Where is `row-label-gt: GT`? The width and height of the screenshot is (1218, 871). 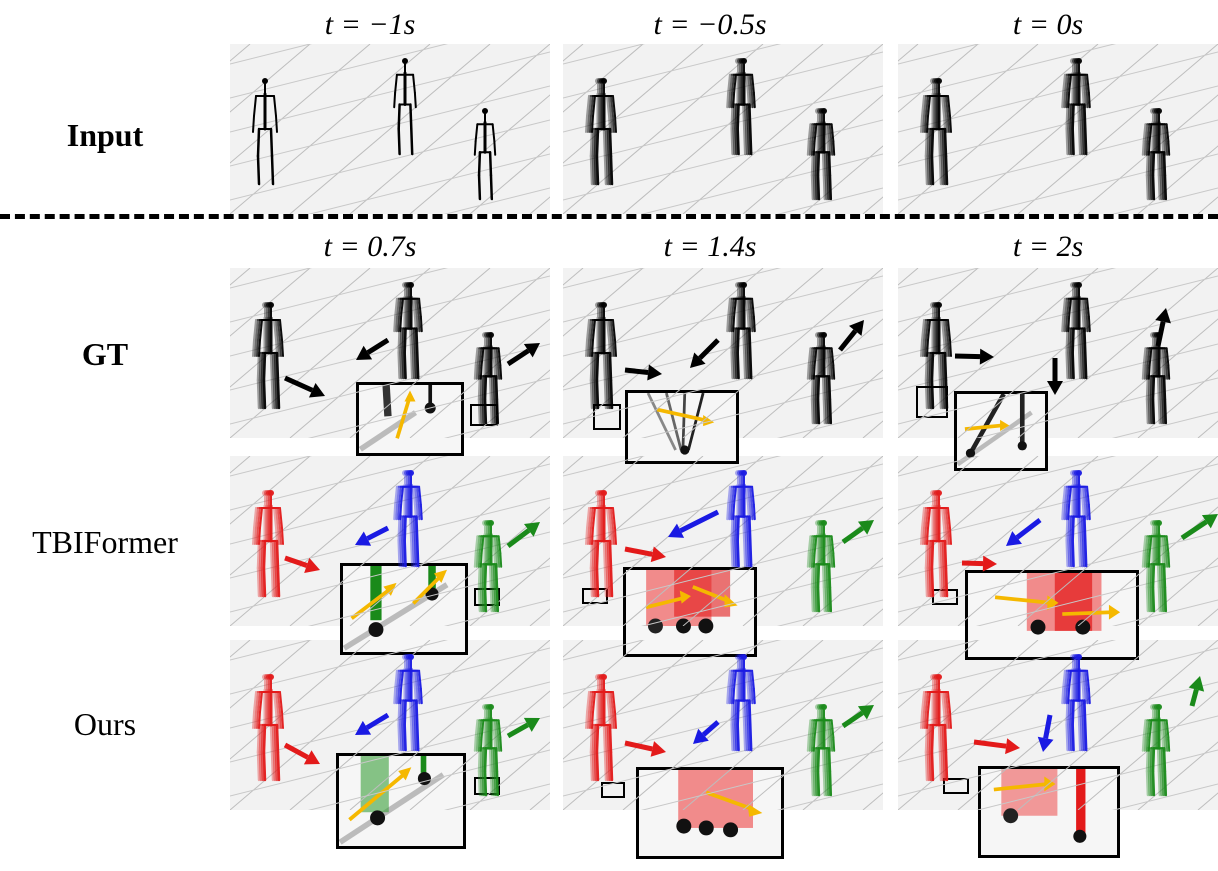
row-label-gt: GT is located at coordinates (105, 354).